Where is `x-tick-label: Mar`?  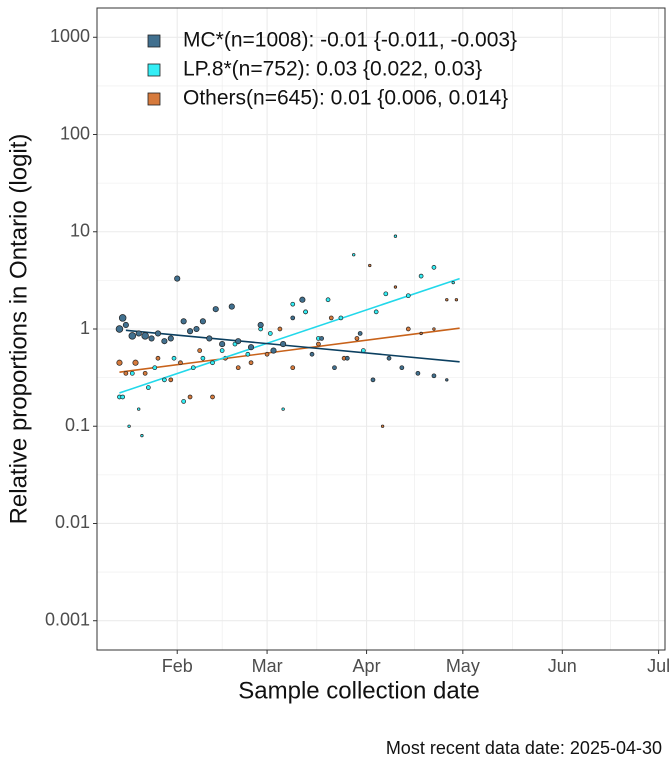
x-tick-label: Mar is located at coordinates (267, 666).